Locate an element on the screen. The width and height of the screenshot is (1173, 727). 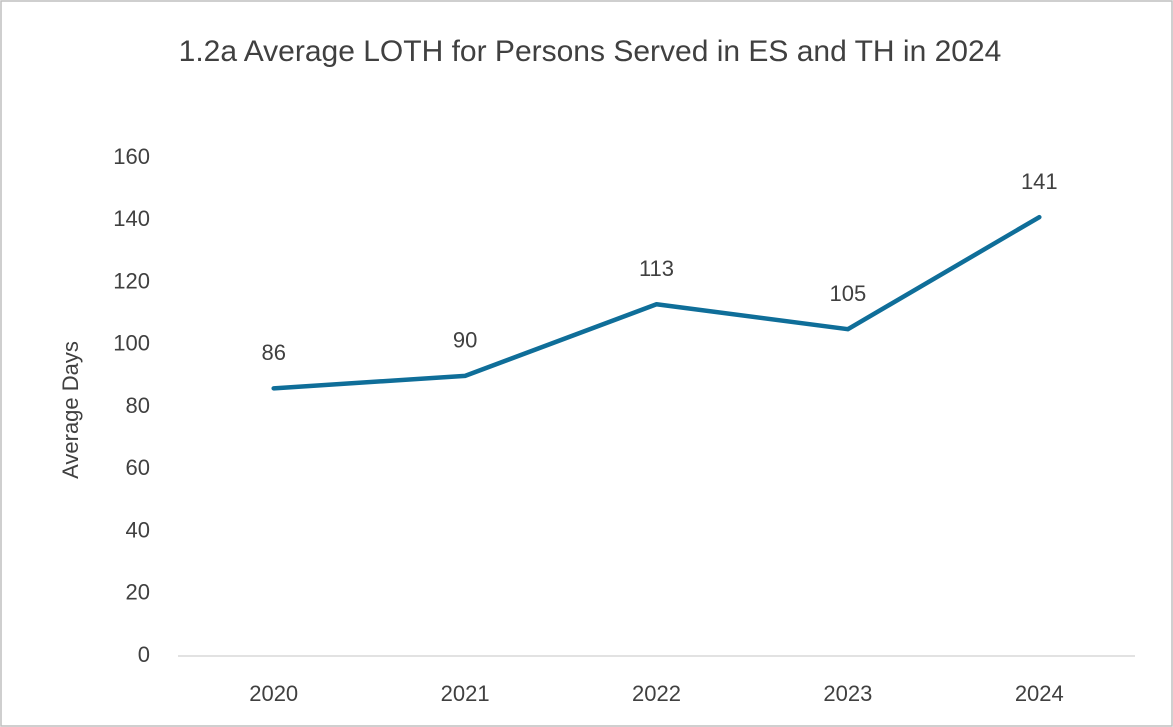
y-tick-label: 140 is located at coordinates (131, 218).